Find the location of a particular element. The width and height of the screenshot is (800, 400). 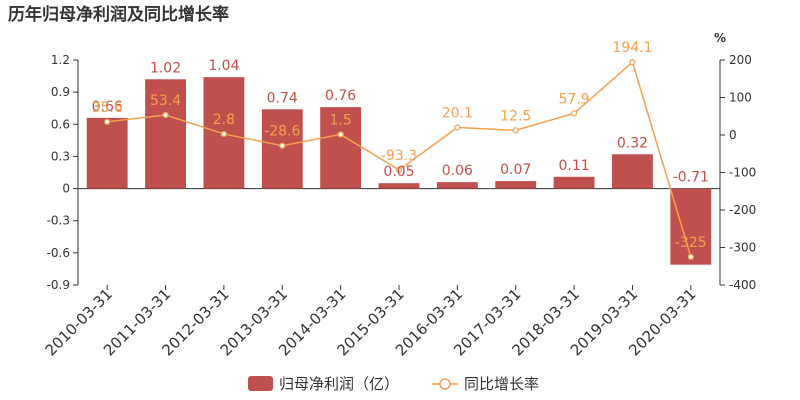

left-tick-label: 0.3 is located at coordinates (60, 156).